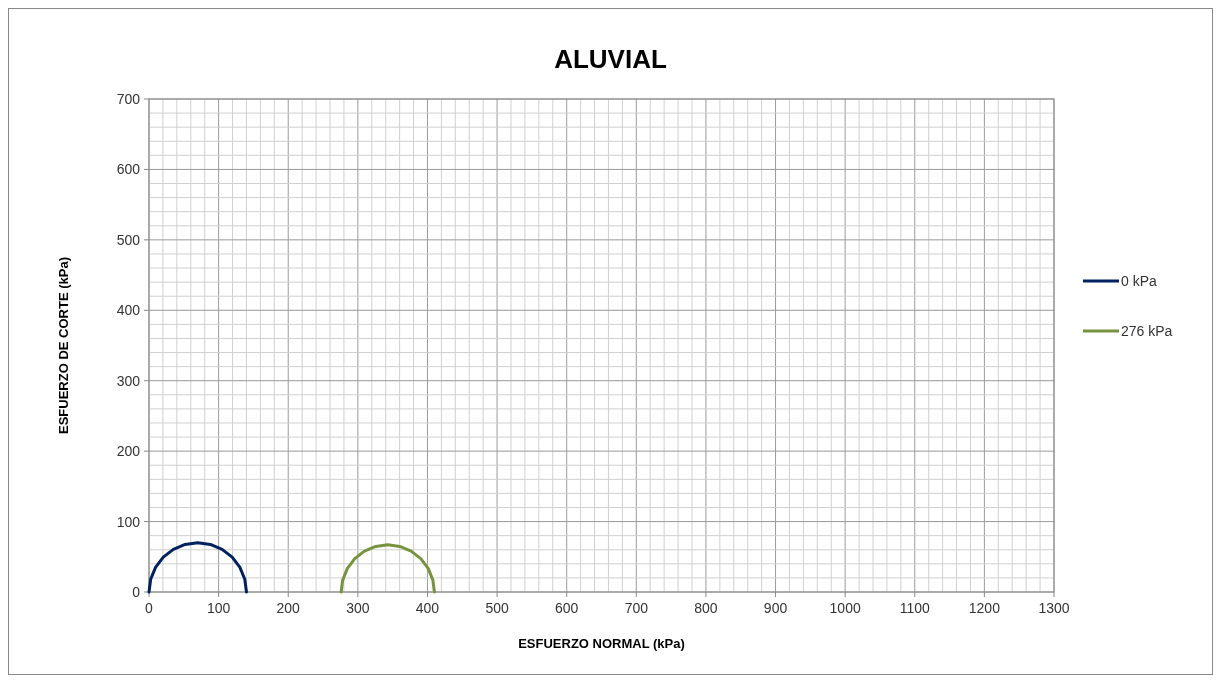 The height and width of the screenshot is (683, 1221). What do you see at coordinates (1054, 608) in the screenshot?
I see `x-tick-label: 1300` at bounding box center [1054, 608].